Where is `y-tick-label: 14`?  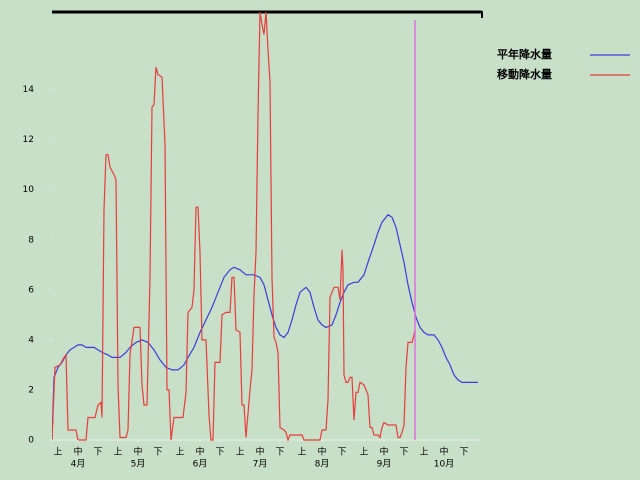 y-tick-label: 14 is located at coordinates (29, 90).